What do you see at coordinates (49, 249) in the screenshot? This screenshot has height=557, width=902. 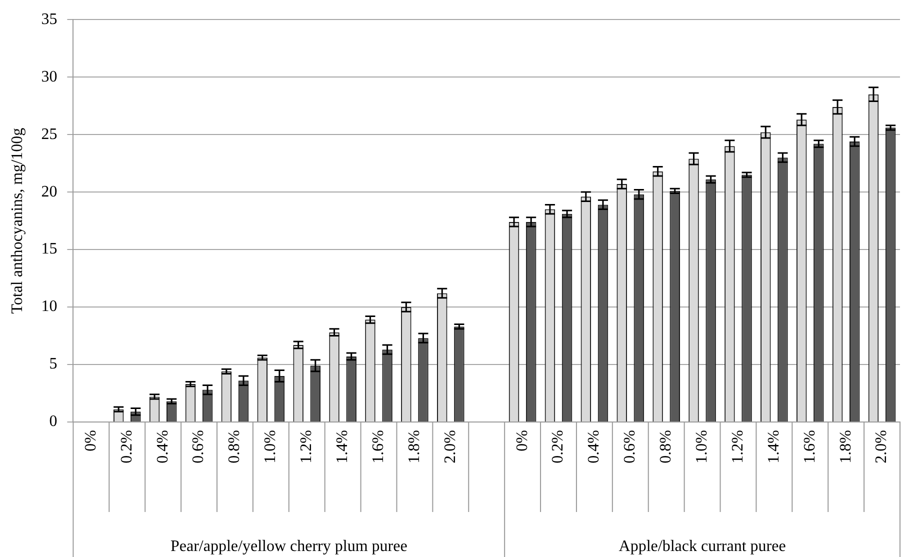 I see `y-tick-label: 15` at bounding box center [49, 249].